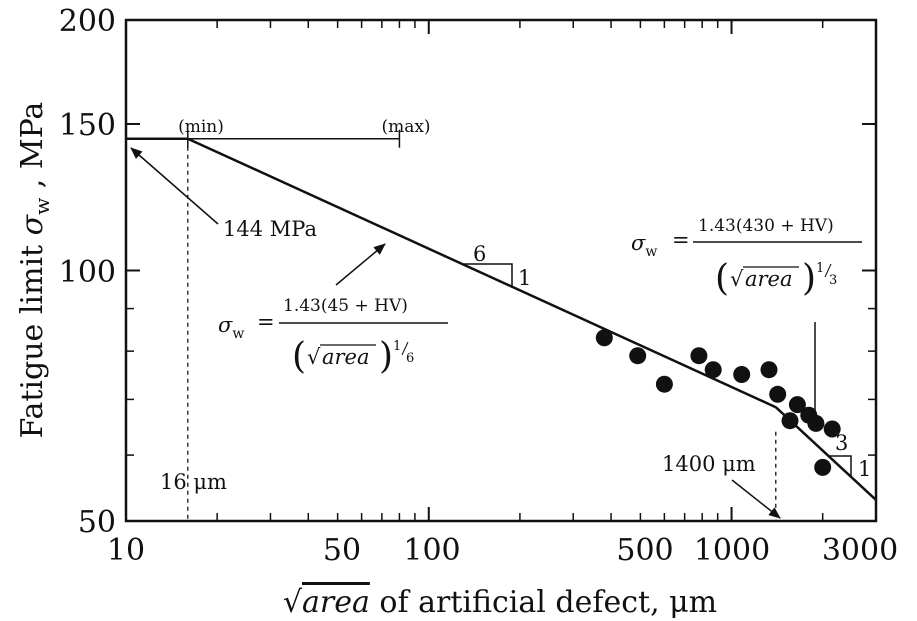 This screenshot has height=621, width=917. Describe the element at coordinates (314, 357) in the screenshot. I see `eq1-den-root: √` at that location.